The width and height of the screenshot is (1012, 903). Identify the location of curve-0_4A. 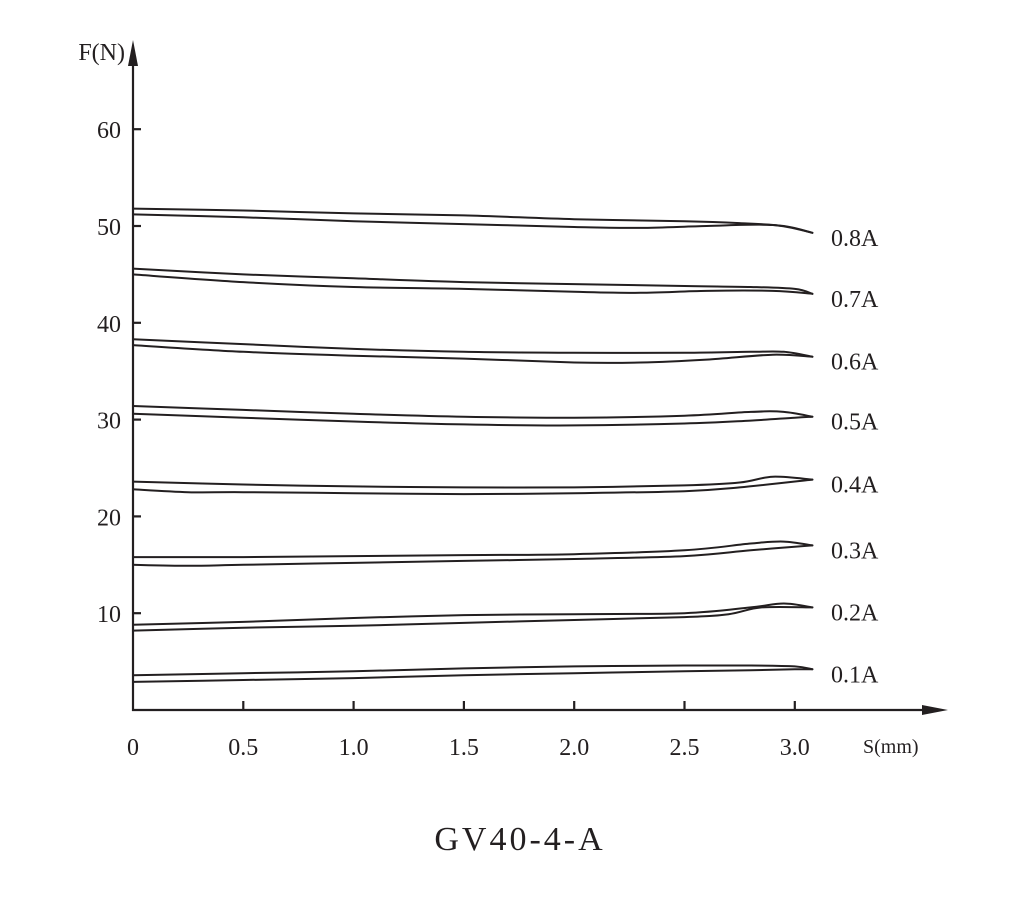
(473, 485).